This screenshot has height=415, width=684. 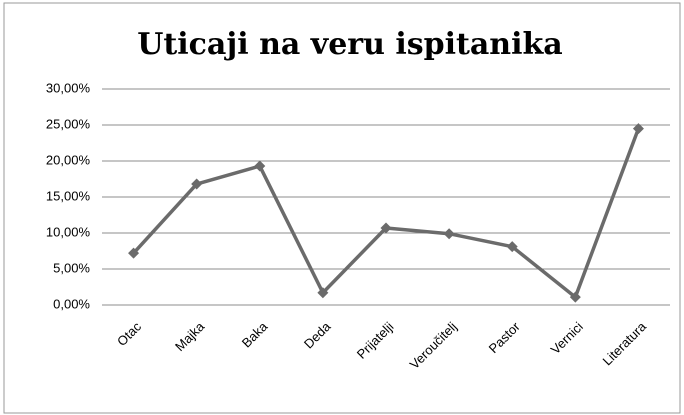 What do you see at coordinates (68, 231) in the screenshot?
I see `y-tick-label: 10,00%` at bounding box center [68, 231].